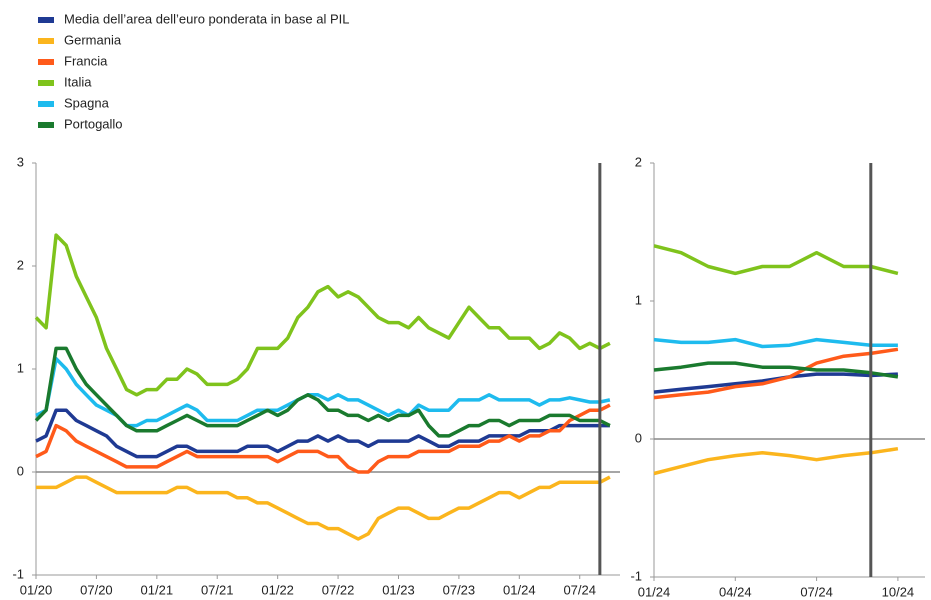 This screenshot has width=931, height=600. I want to click on y-tick-label: 3, so click(20, 161).